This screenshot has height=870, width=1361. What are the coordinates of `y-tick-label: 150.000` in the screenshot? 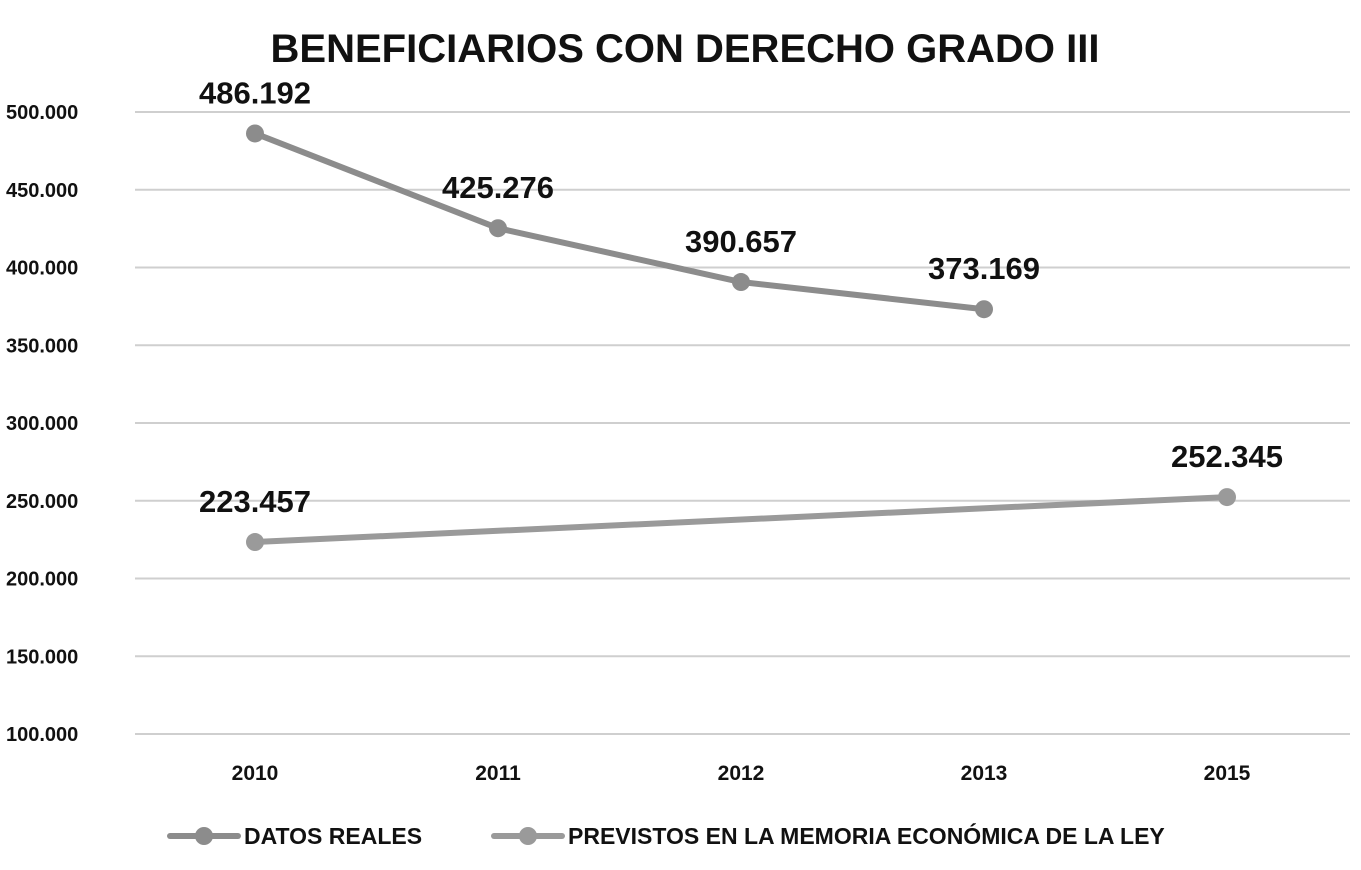 It's located at (42, 657).